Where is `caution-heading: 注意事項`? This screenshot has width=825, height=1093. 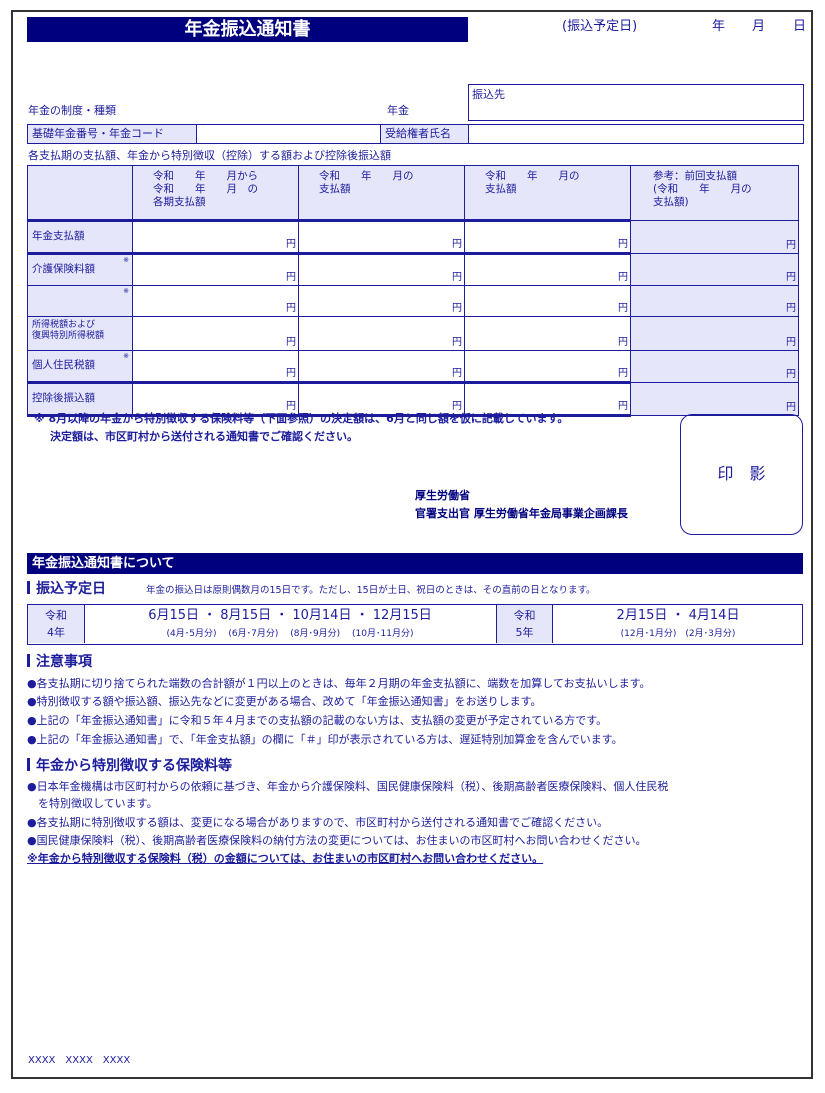 caution-heading: 注意事項 is located at coordinates (59, 662).